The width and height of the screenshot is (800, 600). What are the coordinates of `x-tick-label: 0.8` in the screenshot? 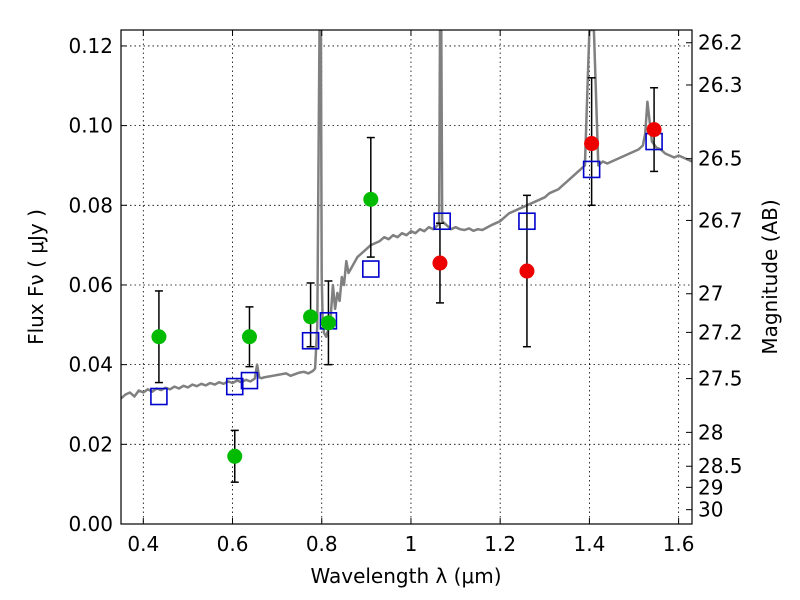 It's located at (322, 544).